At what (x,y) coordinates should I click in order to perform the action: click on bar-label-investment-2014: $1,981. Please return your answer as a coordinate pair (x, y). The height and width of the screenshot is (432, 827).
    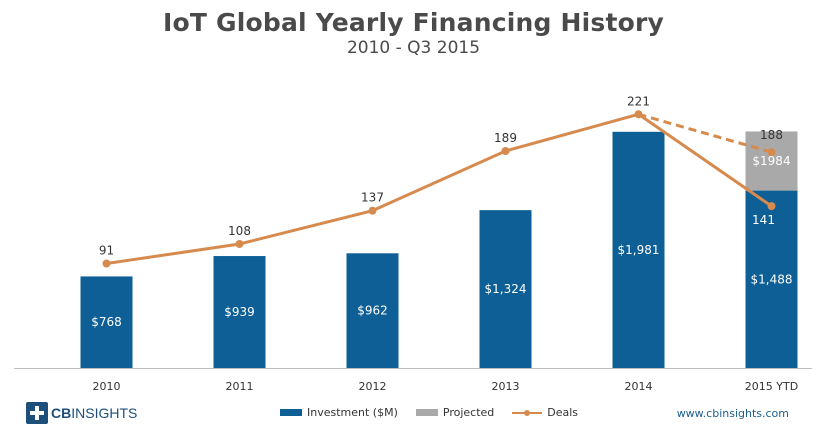
    Looking at the image, I should click on (639, 250).